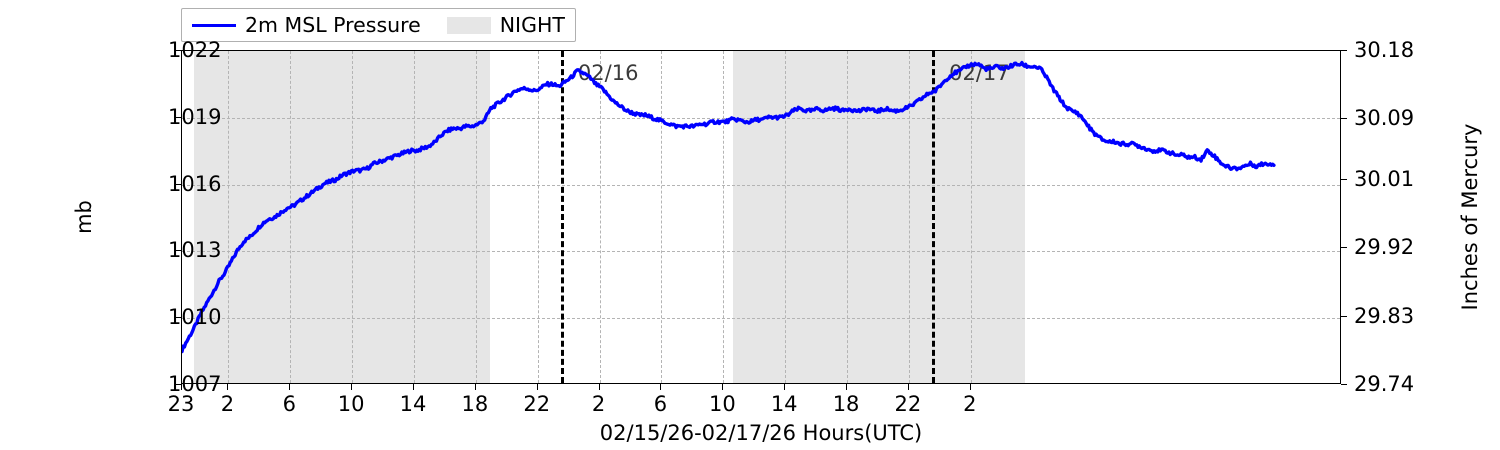 The width and height of the screenshot is (1500, 450). Describe the element at coordinates (1470, 217) in the screenshot. I see `y-axis-label-right: Inches of Mercury` at that location.